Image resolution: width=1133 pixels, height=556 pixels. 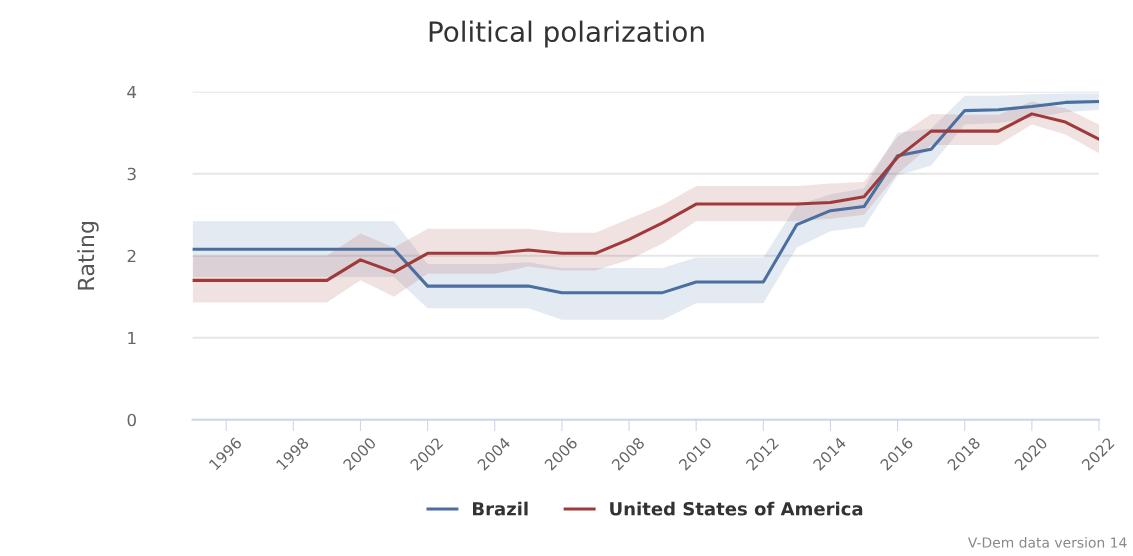 What do you see at coordinates (131, 420) in the screenshot?
I see `y-tick-label: 0` at bounding box center [131, 420].